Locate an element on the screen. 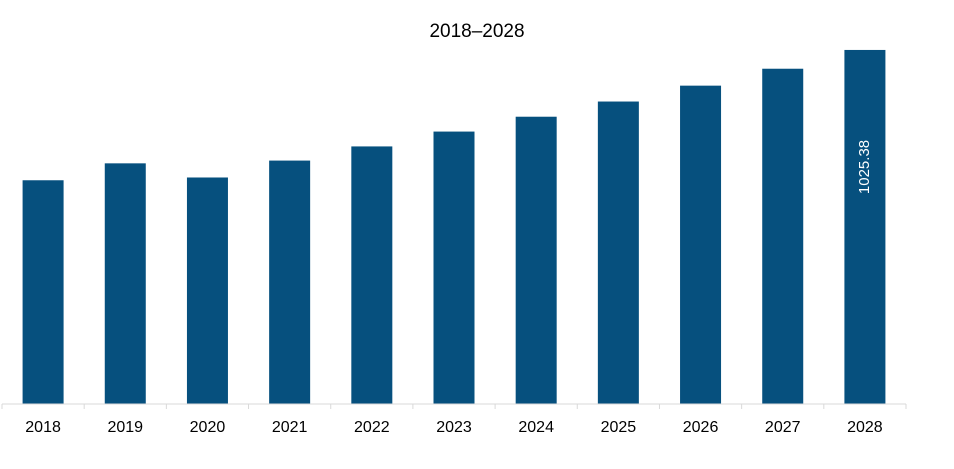  x-tick-label-2022: 2022 is located at coordinates (372, 427).